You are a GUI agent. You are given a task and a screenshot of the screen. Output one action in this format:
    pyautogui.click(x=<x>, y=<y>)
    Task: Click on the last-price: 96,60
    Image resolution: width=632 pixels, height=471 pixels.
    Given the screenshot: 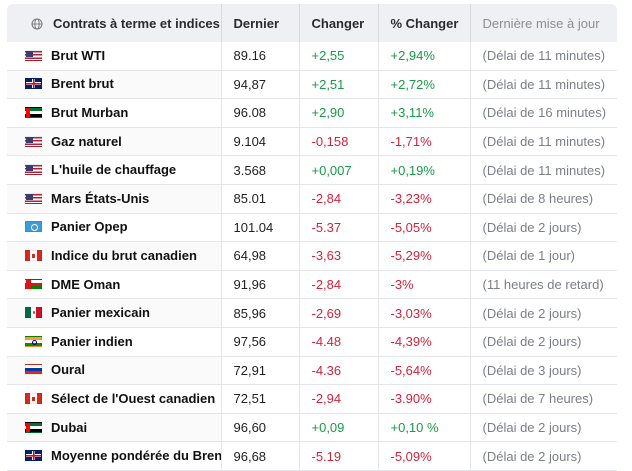 What is the action you would take?
    pyautogui.click(x=260, y=428)
    